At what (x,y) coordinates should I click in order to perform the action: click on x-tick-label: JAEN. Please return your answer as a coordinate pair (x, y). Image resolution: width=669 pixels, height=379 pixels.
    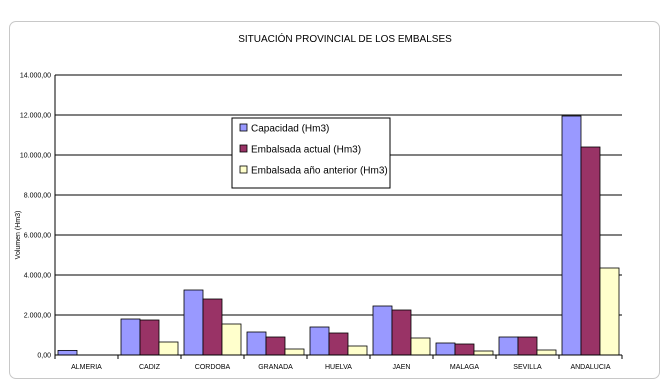
    Looking at the image, I should click on (402, 367).